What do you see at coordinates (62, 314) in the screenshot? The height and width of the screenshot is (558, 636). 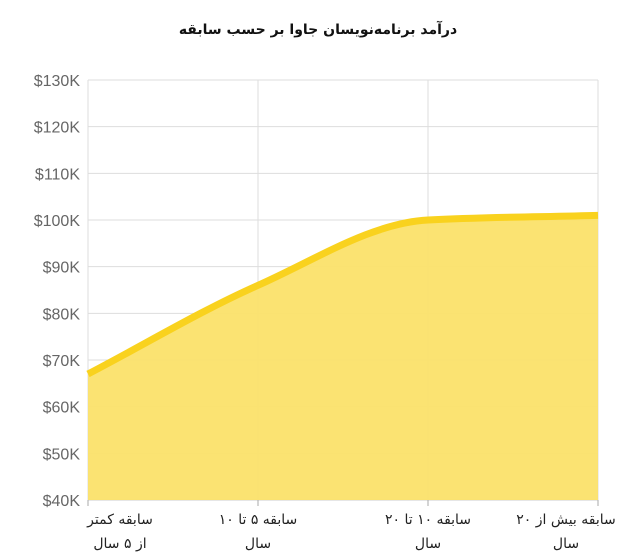 I see `y-tick-label: $80K` at bounding box center [62, 314].